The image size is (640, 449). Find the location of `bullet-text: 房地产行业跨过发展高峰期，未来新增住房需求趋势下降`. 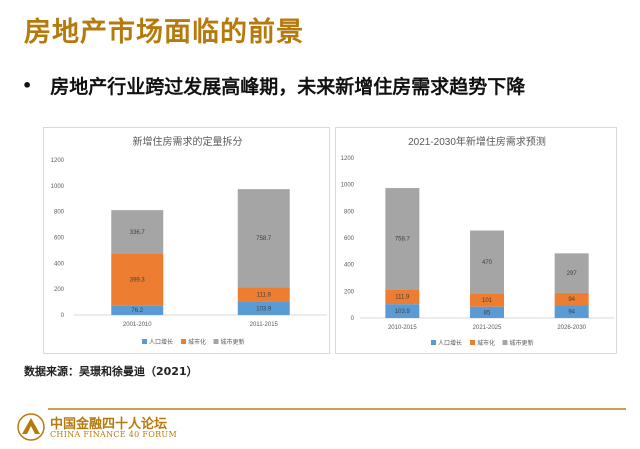

bullet-text: 房地产行业跨过发展高峰期，未来新增住房需求趋势下降 is located at coordinates (288, 87).